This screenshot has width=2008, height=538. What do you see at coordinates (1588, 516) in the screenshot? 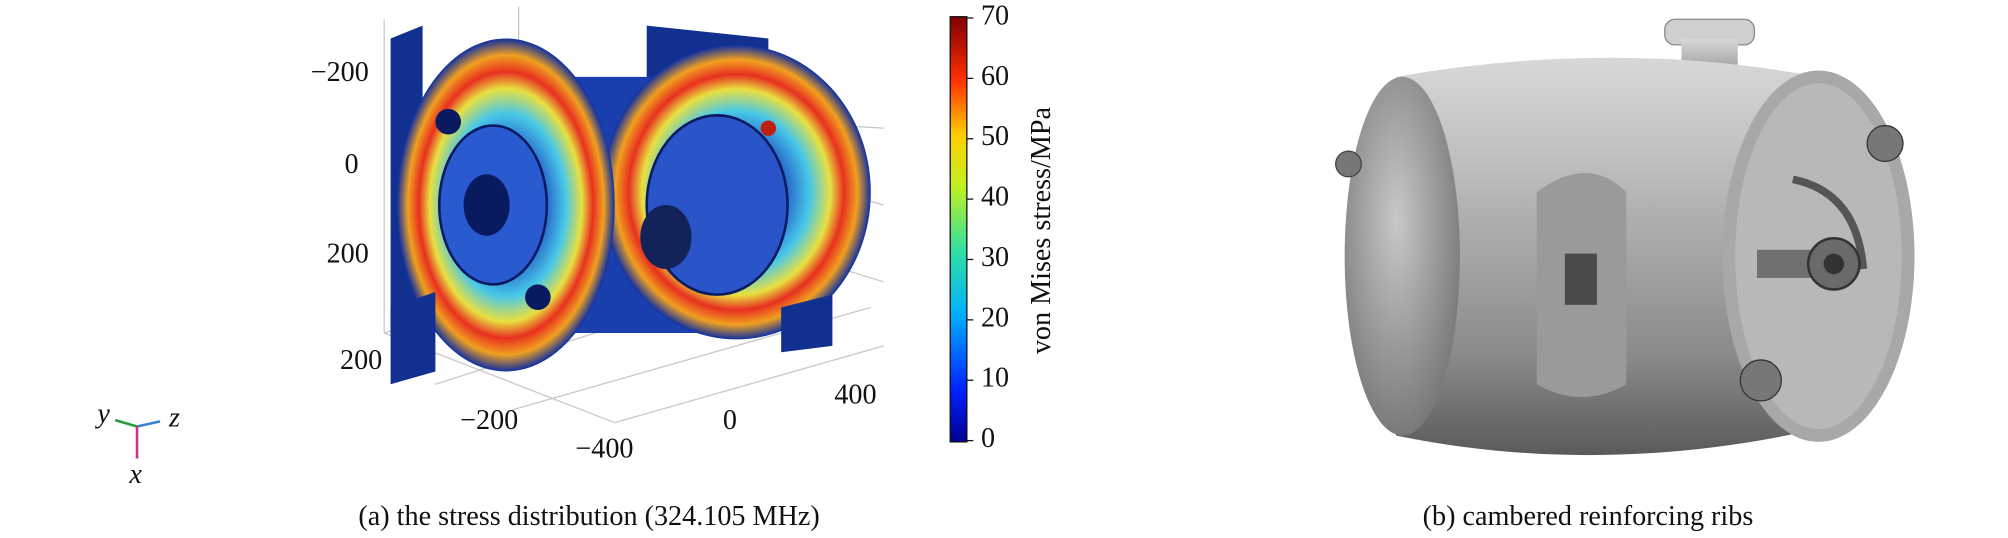
I see `caption: (b) cambered reinforcing ribs` at bounding box center [1588, 516].